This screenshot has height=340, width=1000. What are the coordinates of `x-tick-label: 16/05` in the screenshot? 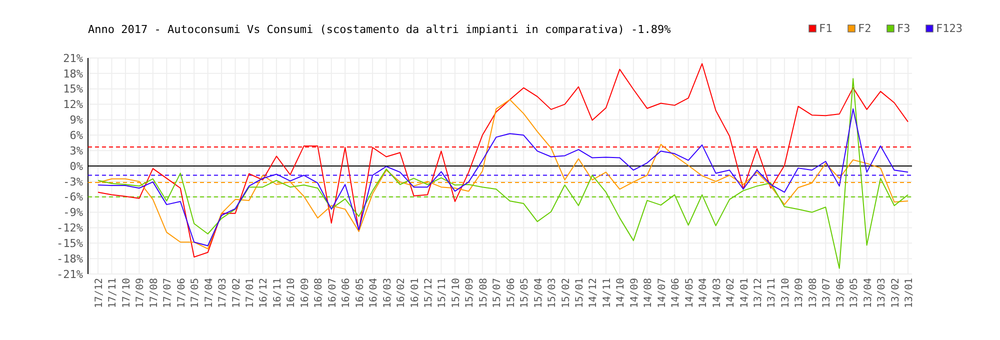 It's located at (360, 293).